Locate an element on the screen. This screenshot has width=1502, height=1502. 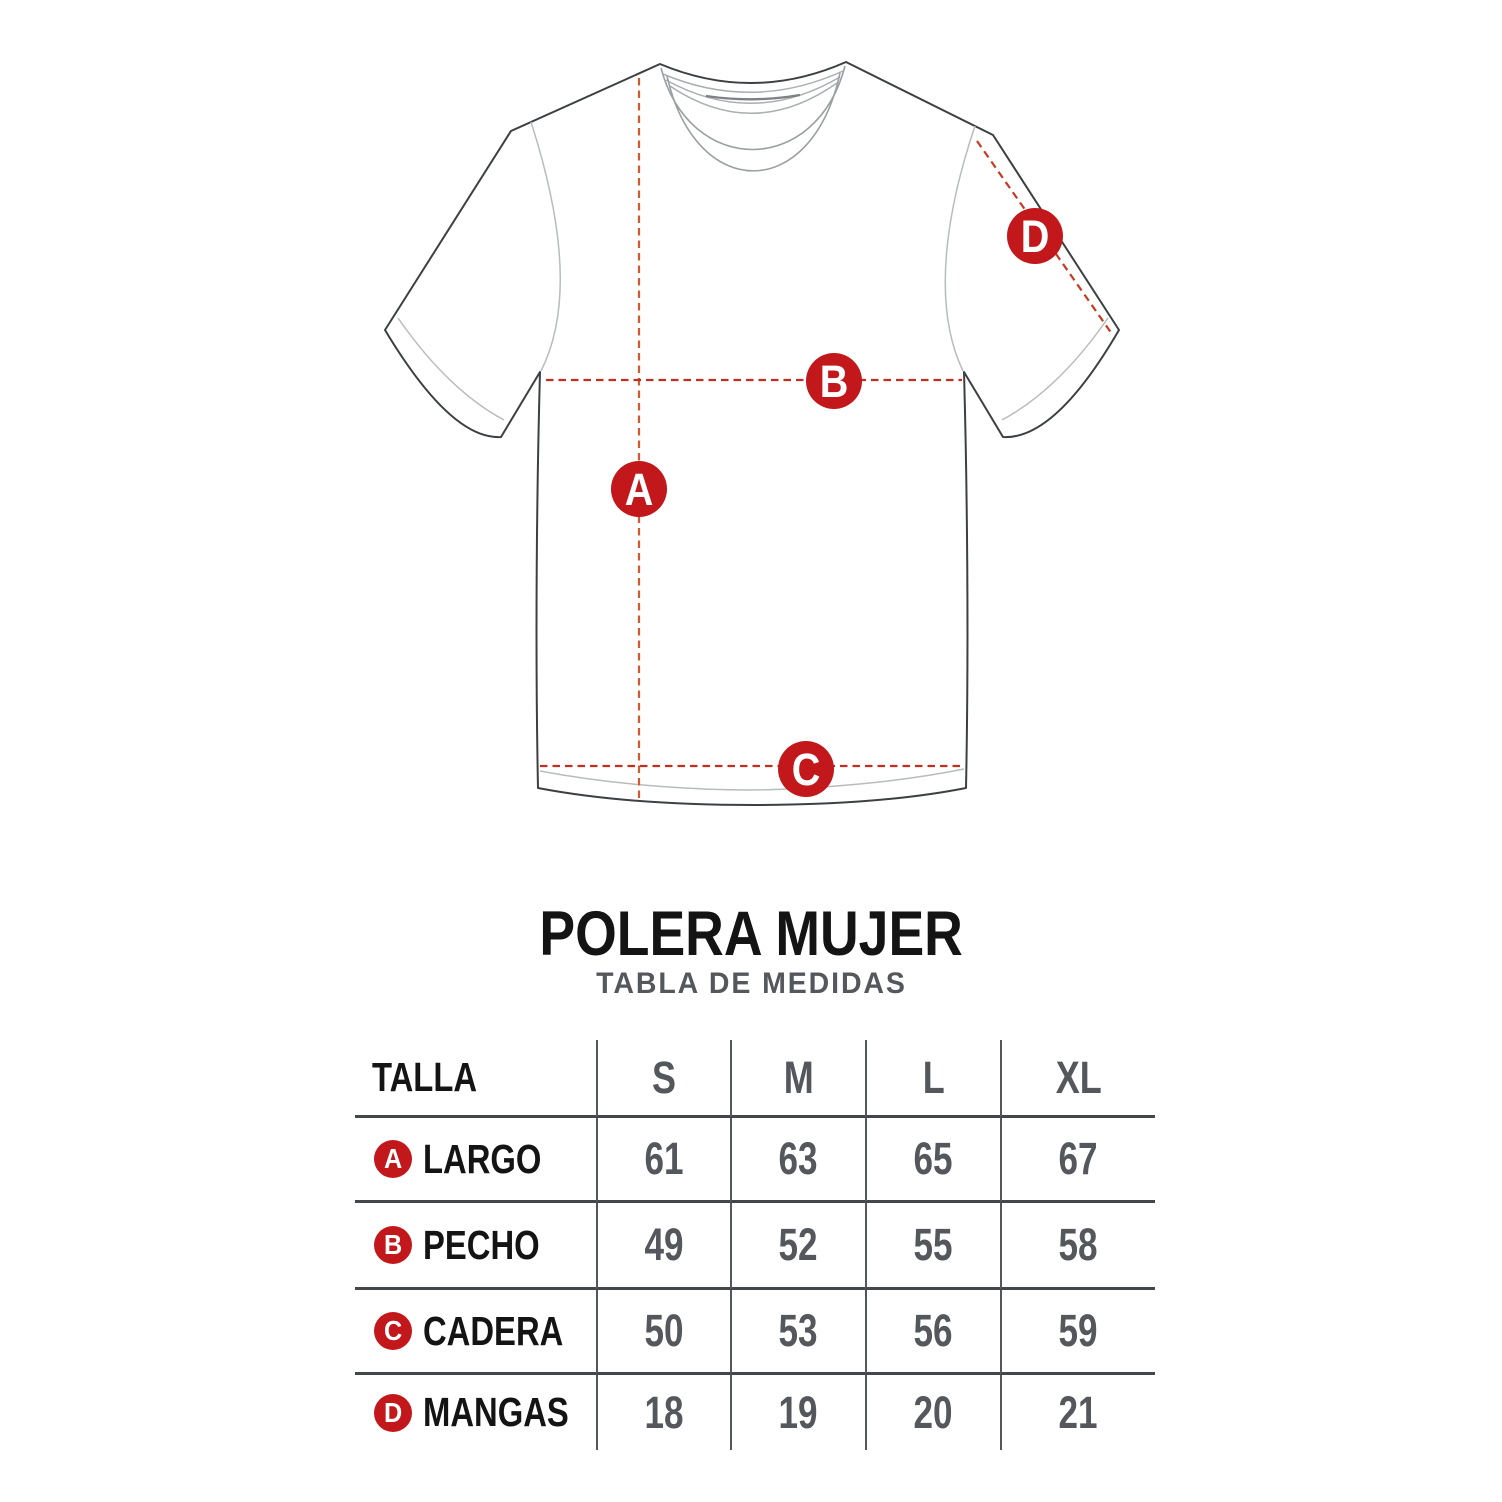
page-title: POLERA MUJER is located at coordinates (751, 934).